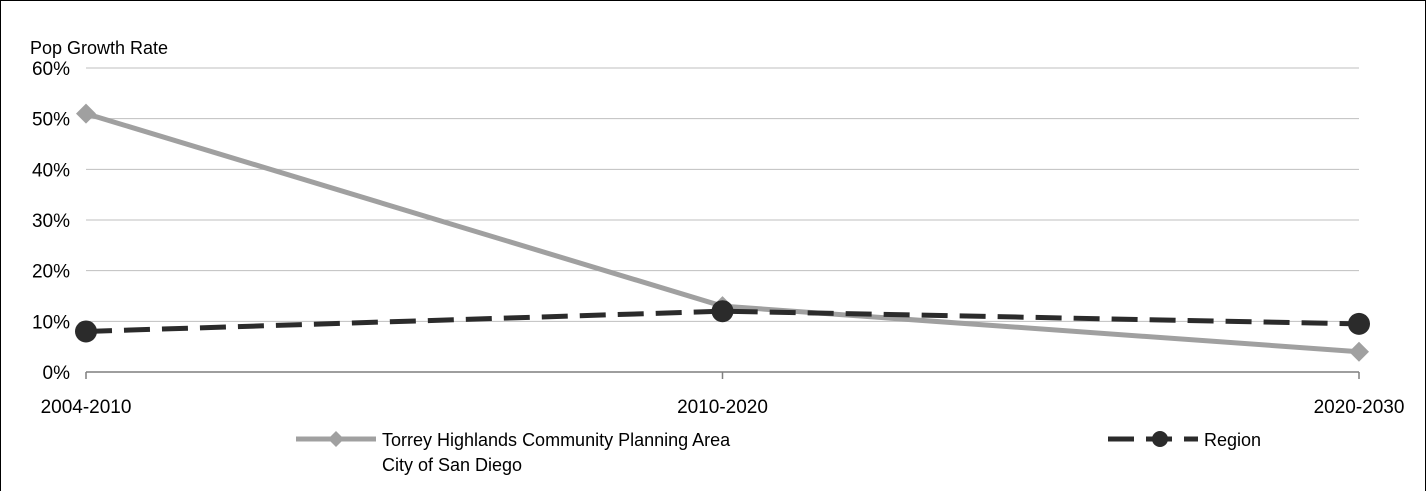 The height and width of the screenshot is (491, 1426). Describe the element at coordinates (51, 69) in the screenshot. I see `y-tick-label: 60%` at that location.